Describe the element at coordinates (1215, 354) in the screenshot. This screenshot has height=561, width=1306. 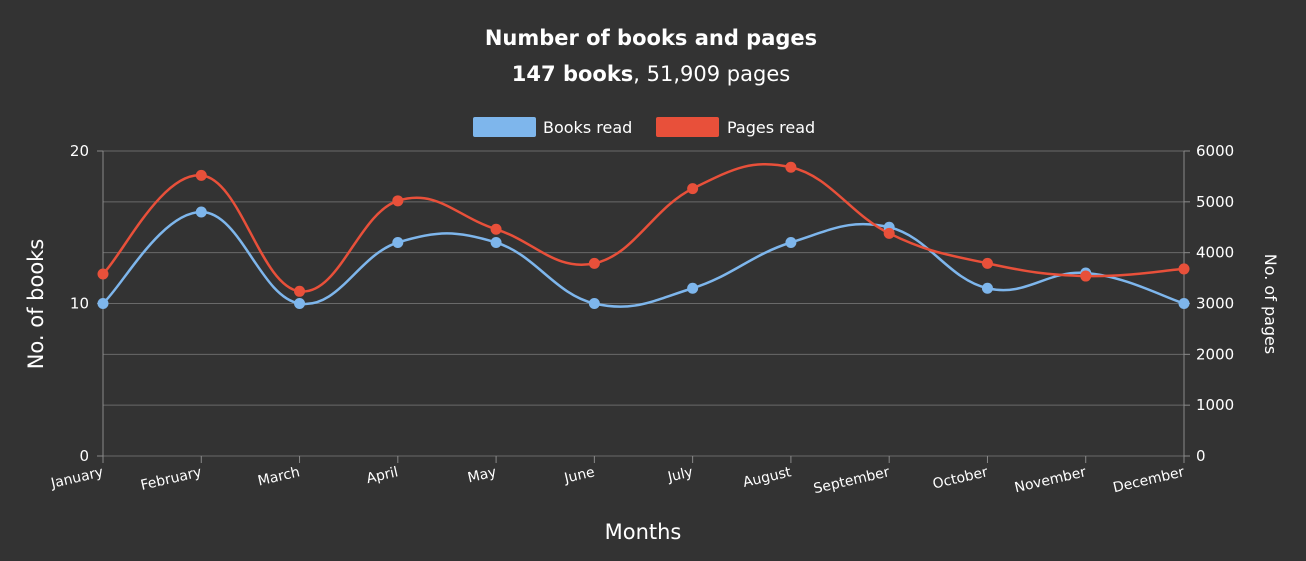
I see `y-right-tick-label: 2000` at that location.